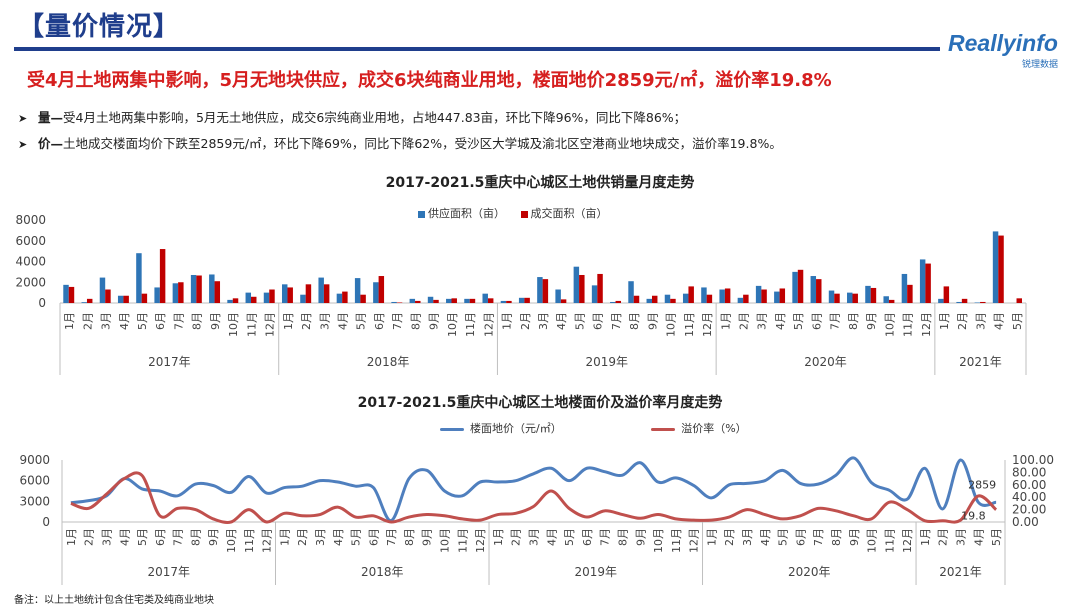 This screenshot has width=1080, height=612. Describe the element at coordinates (46, 522) in the screenshot. I see `y-left-tick-label: 0` at that location.